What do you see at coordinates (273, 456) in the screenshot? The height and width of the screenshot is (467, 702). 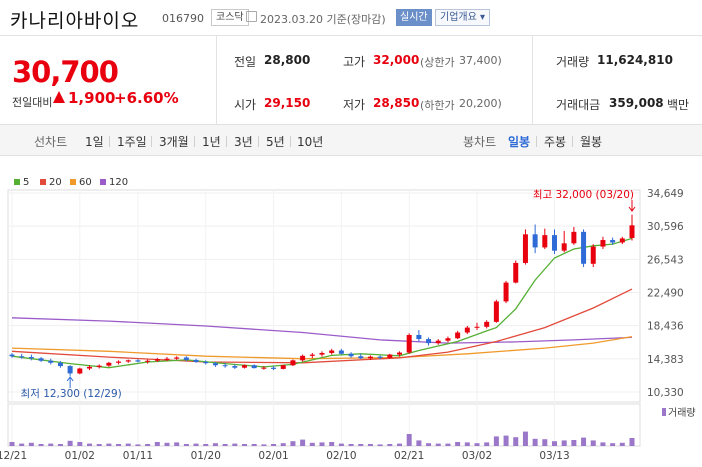 I see `x-tick-label: 02/01` at bounding box center [273, 456].